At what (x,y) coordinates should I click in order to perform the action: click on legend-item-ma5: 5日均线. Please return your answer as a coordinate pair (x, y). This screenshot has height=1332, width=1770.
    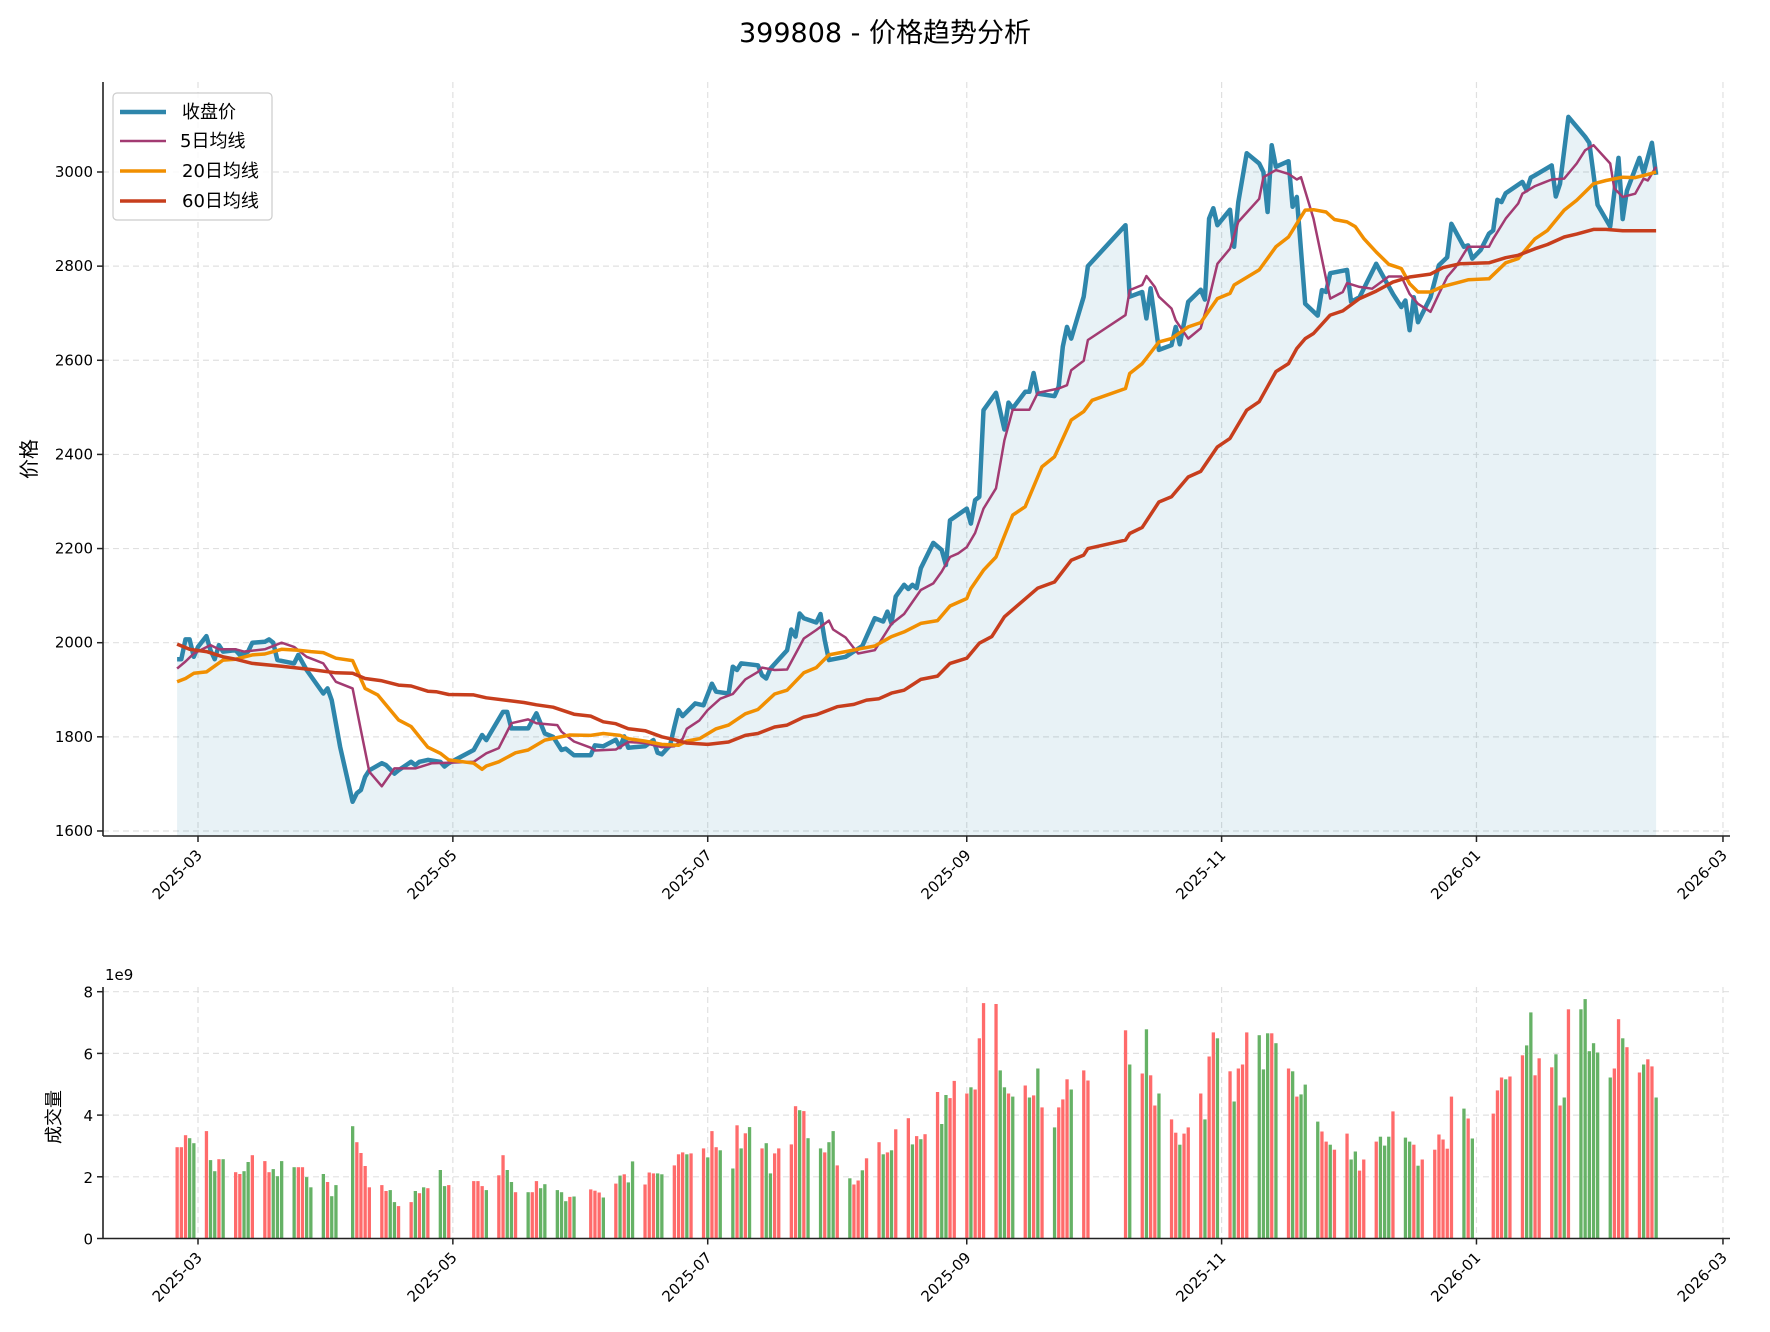
    Looking at the image, I should click on (182, 141).